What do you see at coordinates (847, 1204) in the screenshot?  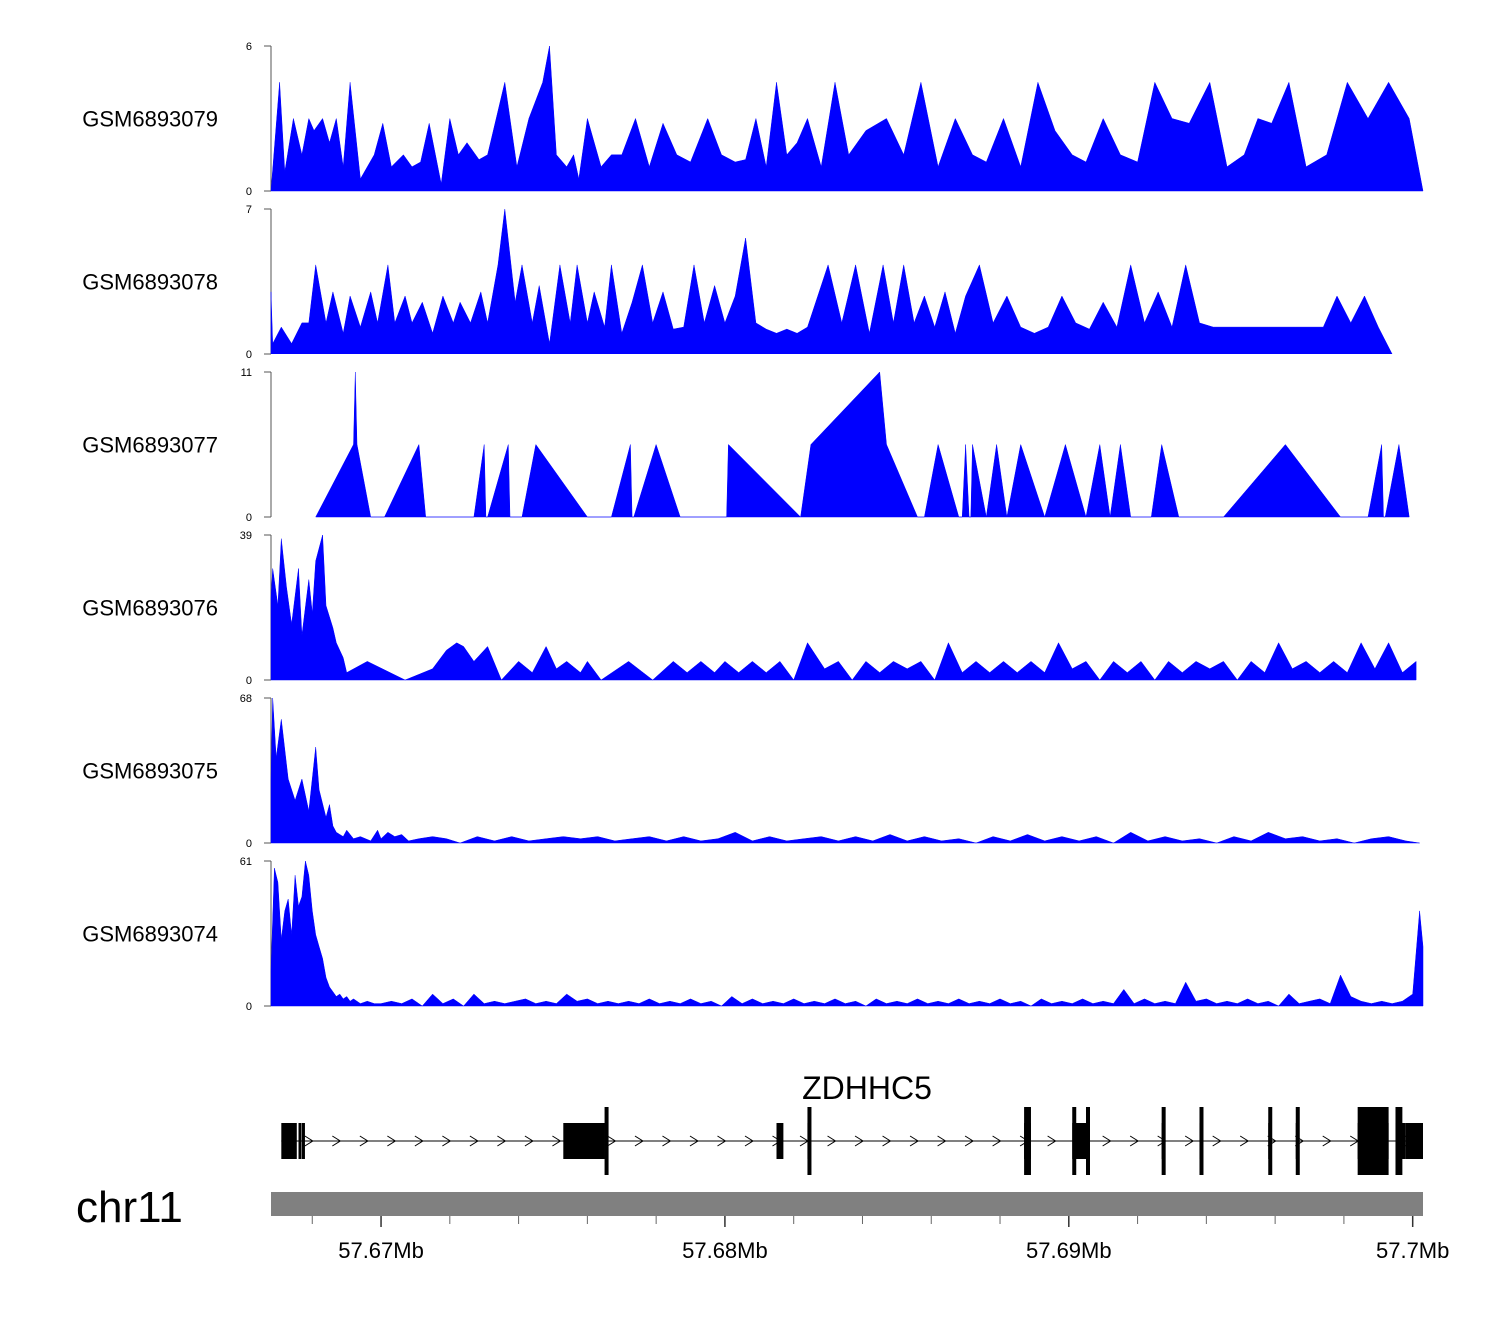 I see `chromosome-bar` at bounding box center [847, 1204].